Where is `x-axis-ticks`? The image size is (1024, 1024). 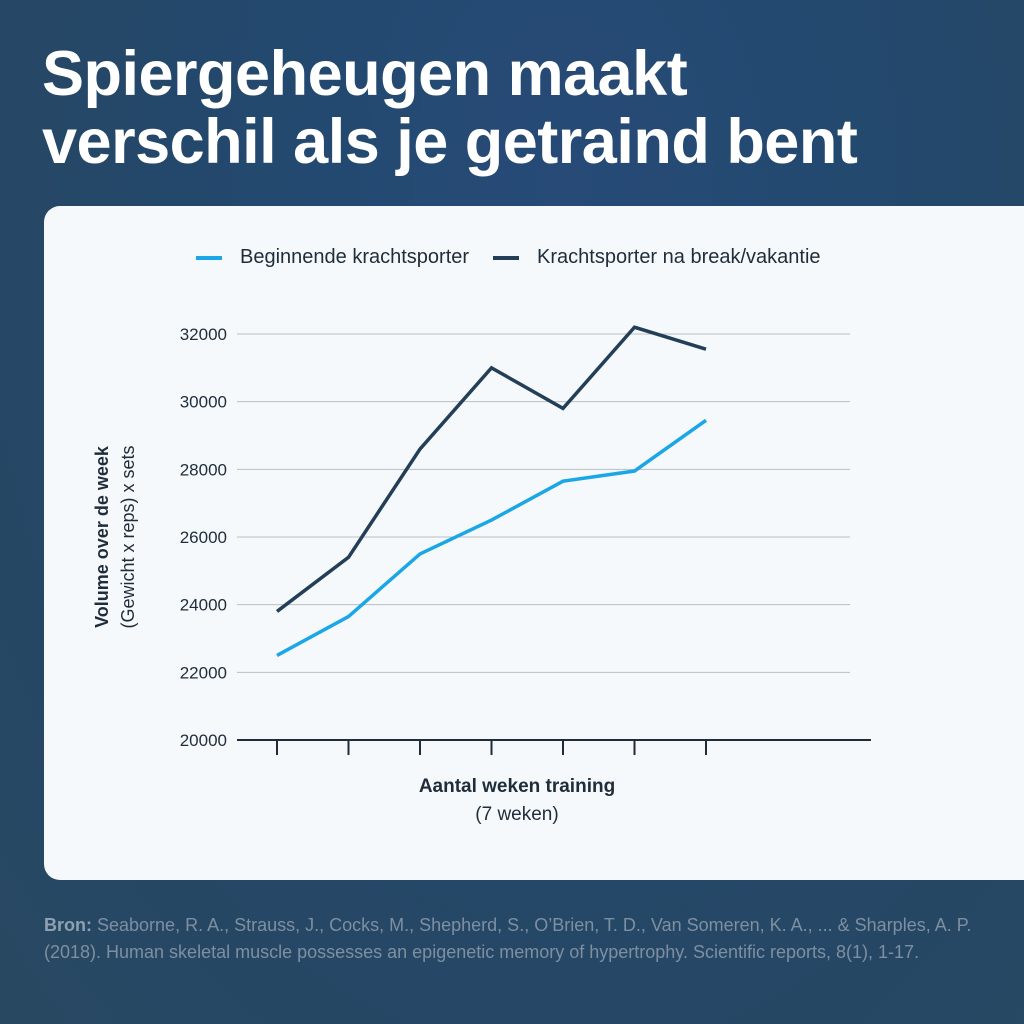
x-axis-ticks is located at coordinates (491, 747).